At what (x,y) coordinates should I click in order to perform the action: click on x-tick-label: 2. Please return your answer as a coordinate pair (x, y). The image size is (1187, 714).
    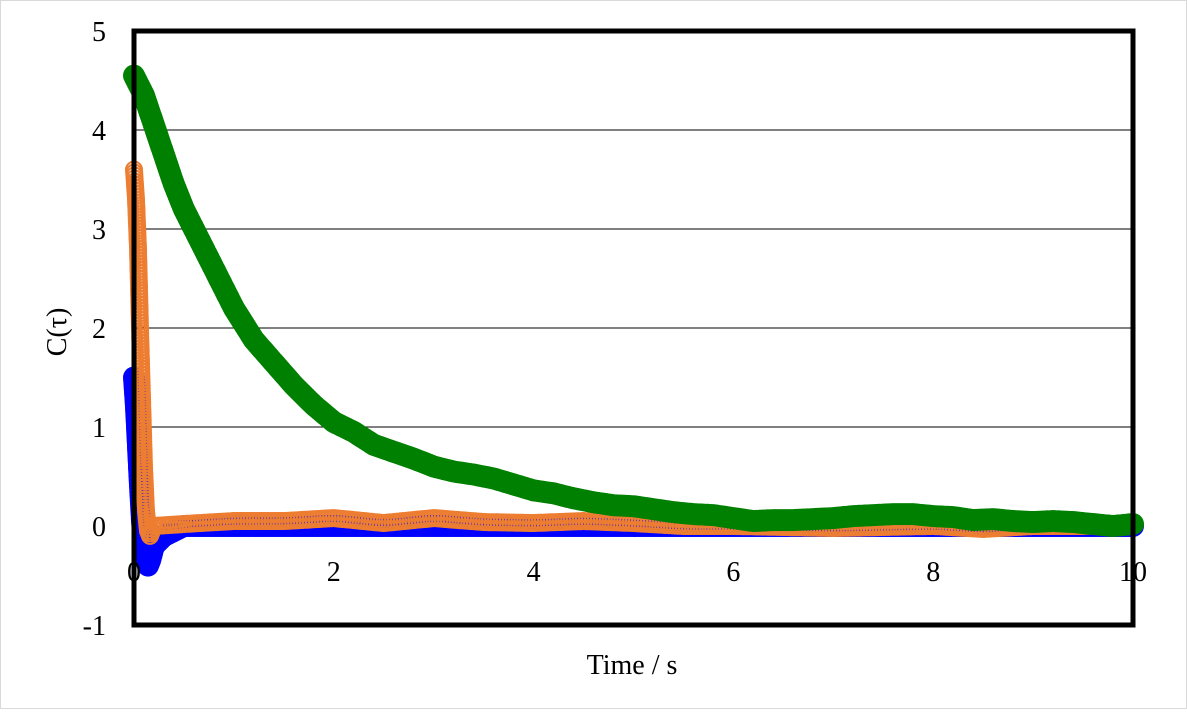
    Looking at the image, I should click on (334, 572).